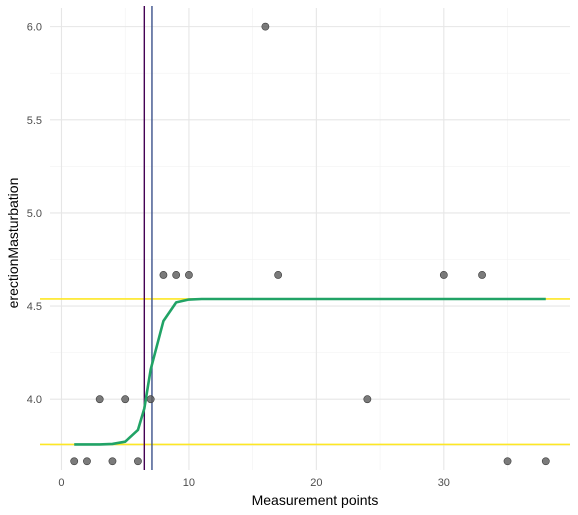 The width and height of the screenshot is (578, 515). Describe the element at coordinates (444, 483) in the screenshot. I see `x-tick-label: 30` at that location.